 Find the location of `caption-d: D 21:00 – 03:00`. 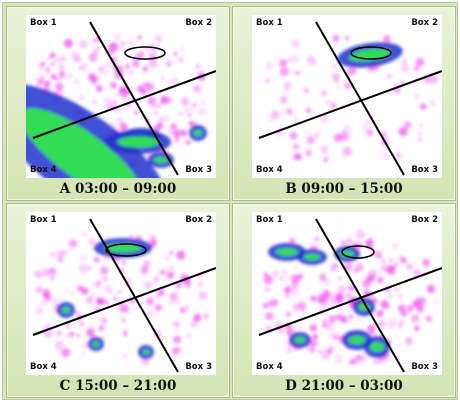

caption-d: D 21:00 – 03:00 is located at coordinates (344, 386).